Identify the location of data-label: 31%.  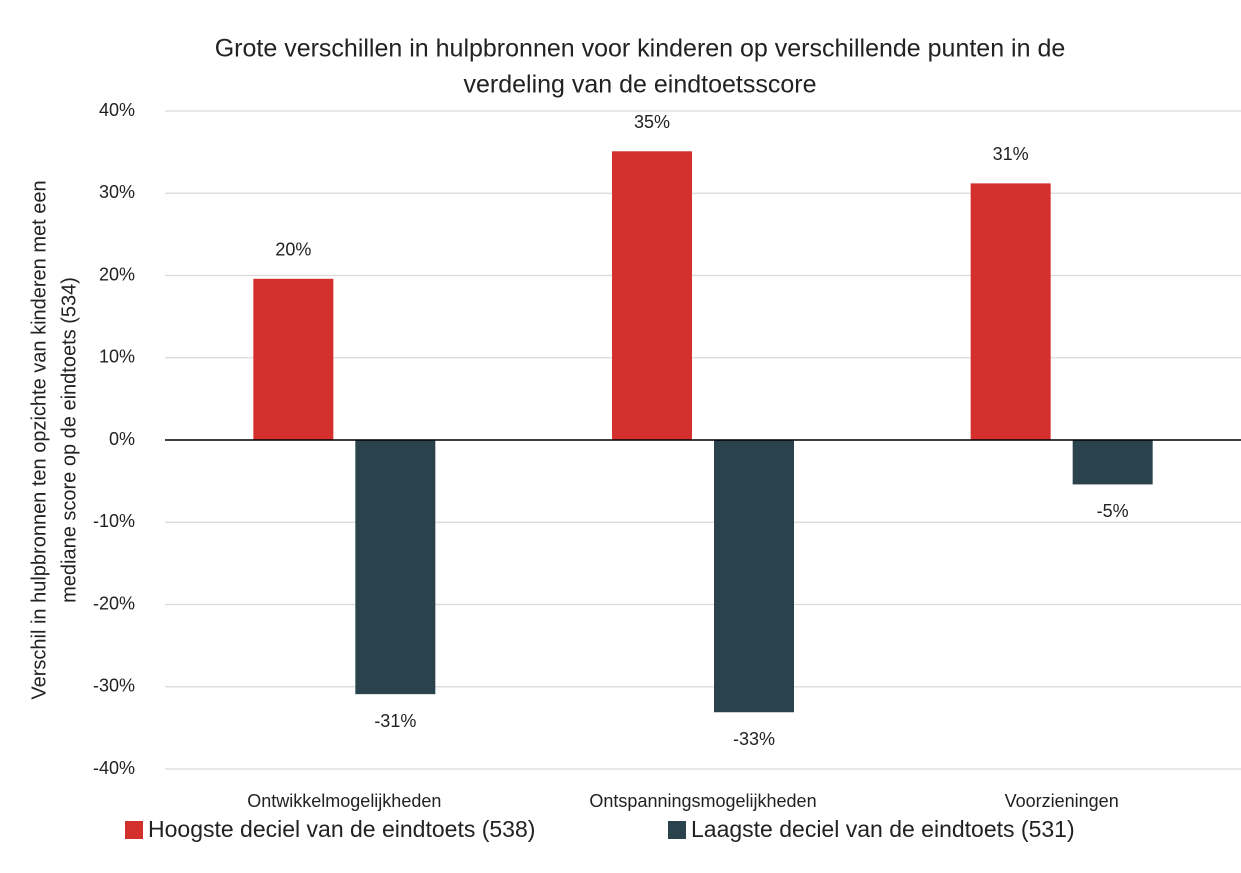
(1011, 154).